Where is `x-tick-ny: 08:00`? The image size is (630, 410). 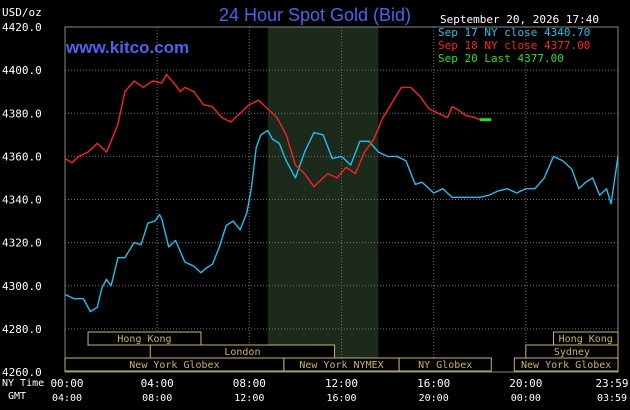 x-tick-ny: 08:00 is located at coordinates (249, 383).